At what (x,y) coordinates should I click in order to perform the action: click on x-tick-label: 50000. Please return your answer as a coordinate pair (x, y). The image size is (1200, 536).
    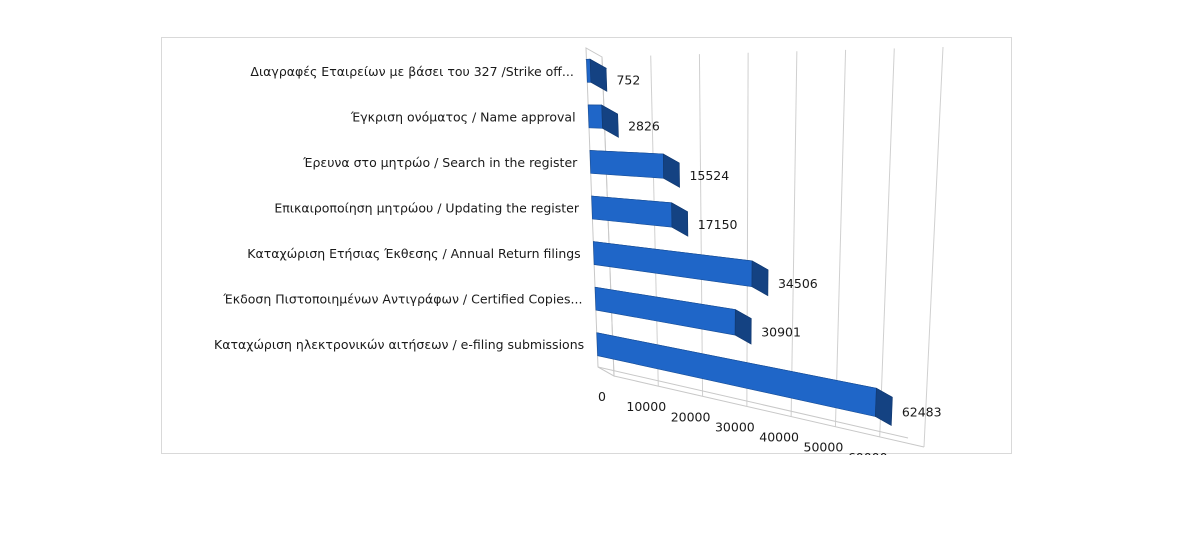
    Looking at the image, I should click on (824, 447).